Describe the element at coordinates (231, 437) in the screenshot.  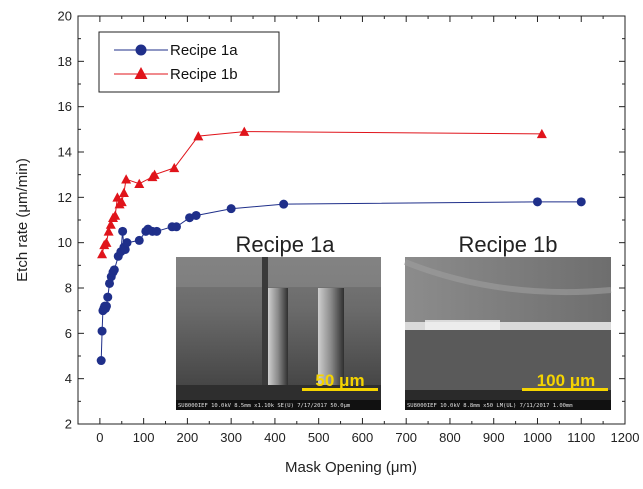
I see `x-tick-label: 300` at that location.